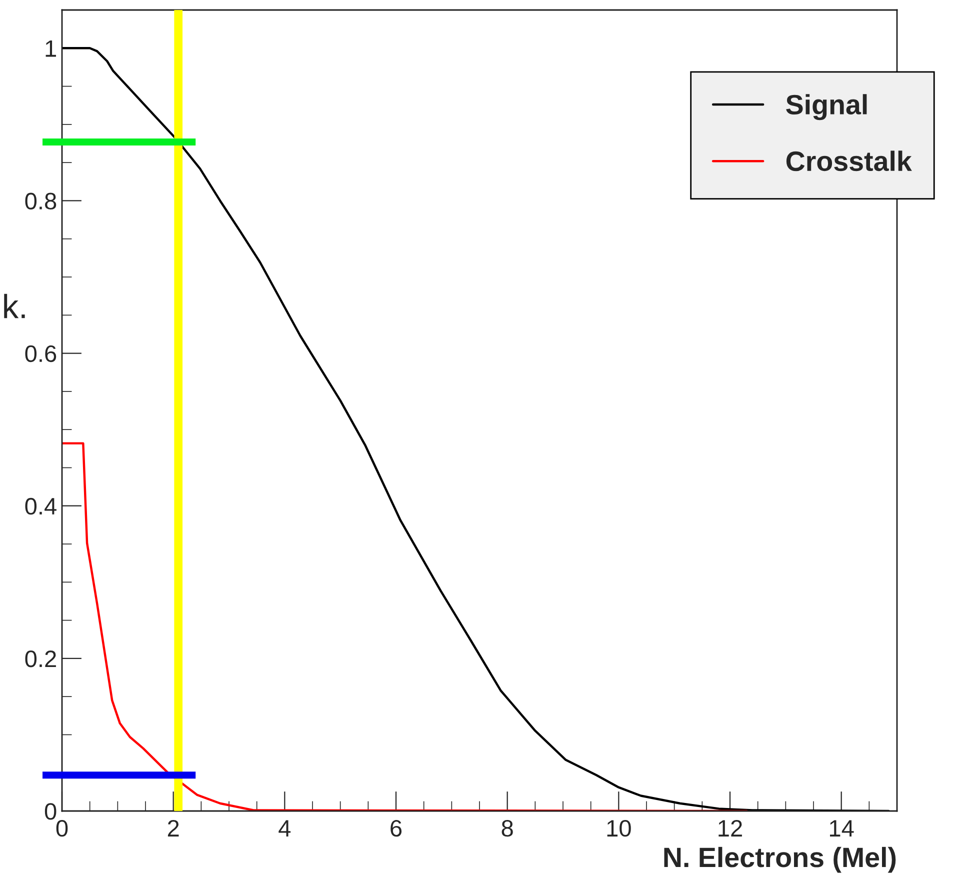 The image size is (955, 896). I want to click on x-tick-label: 6, so click(396, 828).